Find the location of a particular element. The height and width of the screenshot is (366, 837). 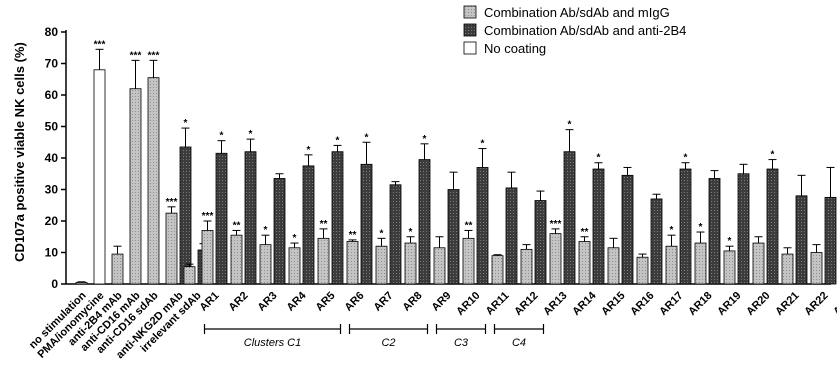

x-tick-label: AR9 is located at coordinates (442, 302).